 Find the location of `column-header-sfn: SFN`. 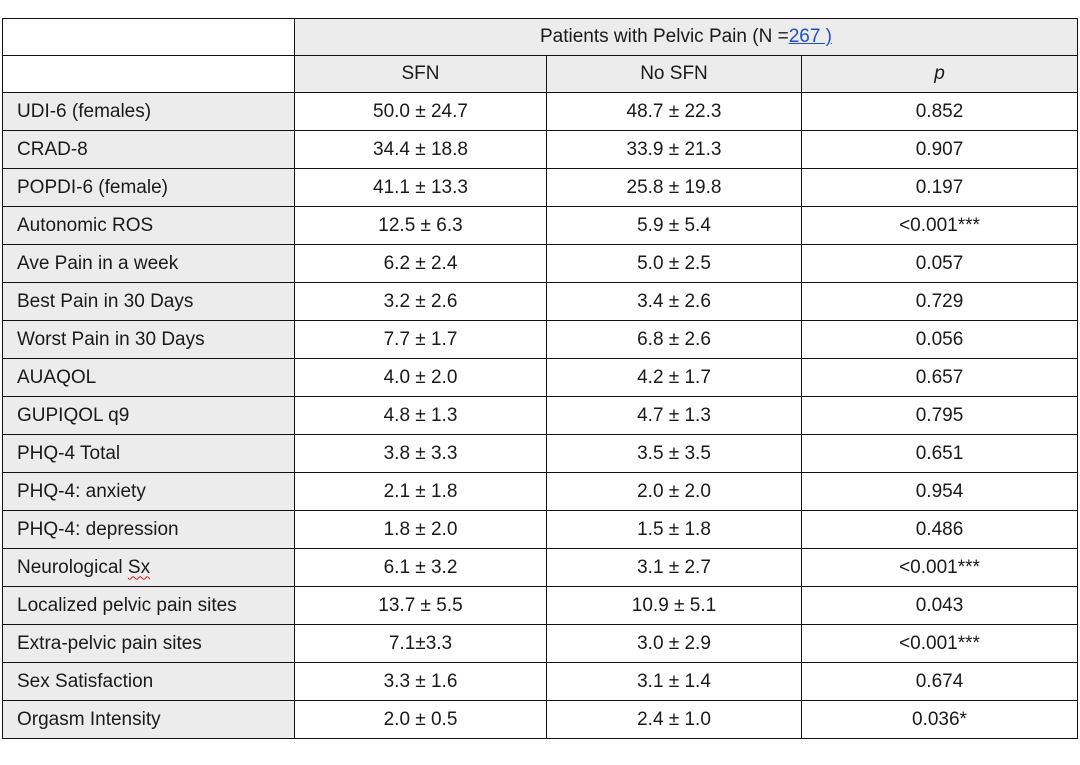

column-header-sfn: SFN is located at coordinates (420, 74).